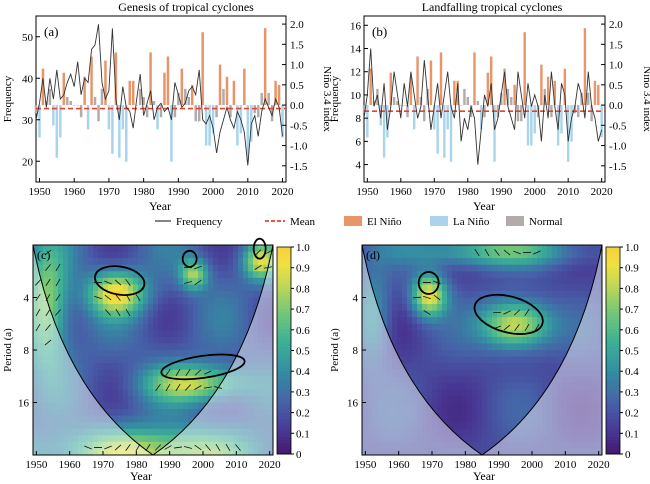  What do you see at coordinates (39, 192) in the screenshot?
I see `x-tick-label: 1950` at bounding box center [39, 192].